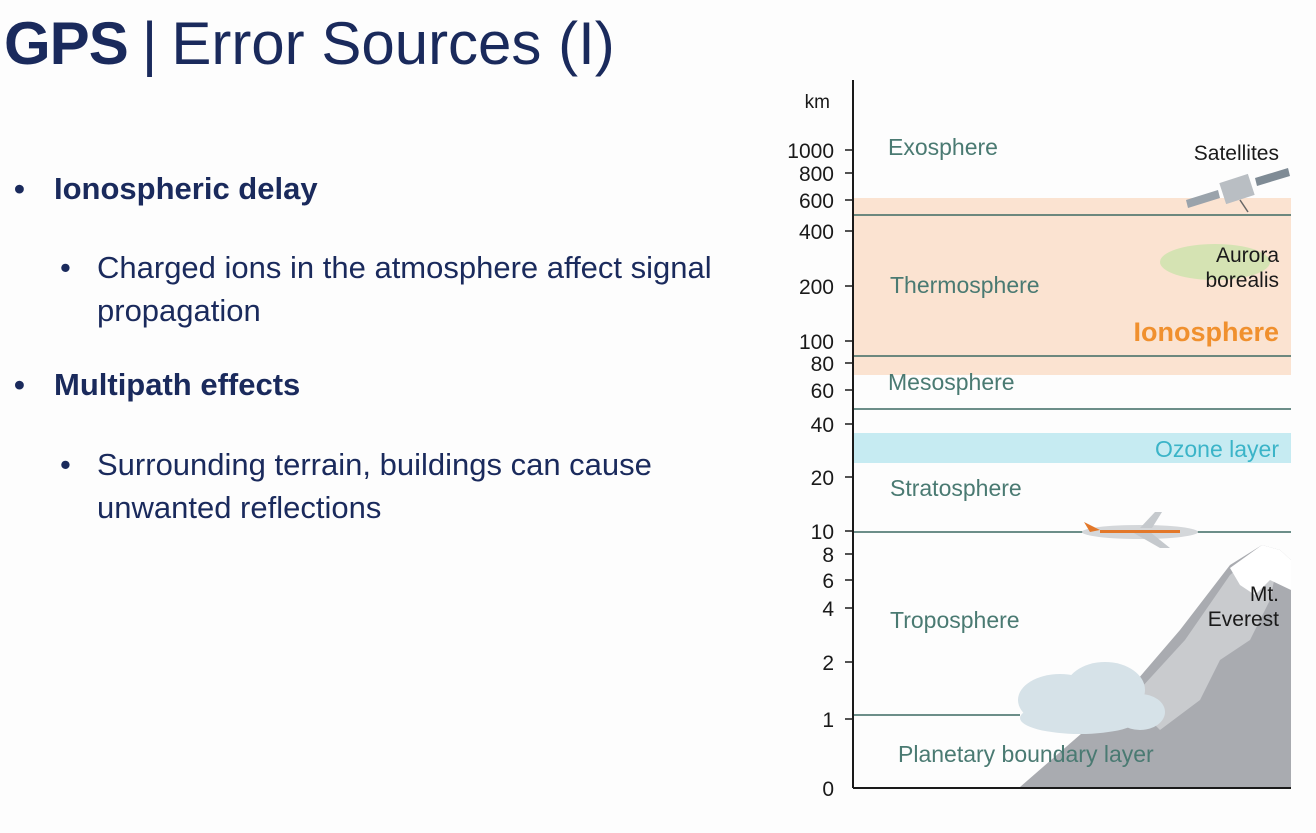 The width and height of the screenshot is (1316, 833). I want to click on boundary-layer-label: Planetary boundary layer, so click(1026, 754).